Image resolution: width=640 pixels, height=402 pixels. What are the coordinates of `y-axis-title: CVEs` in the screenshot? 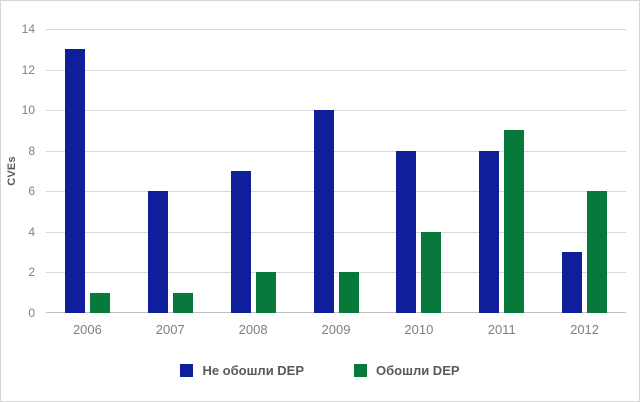 It's located at (12, 171).